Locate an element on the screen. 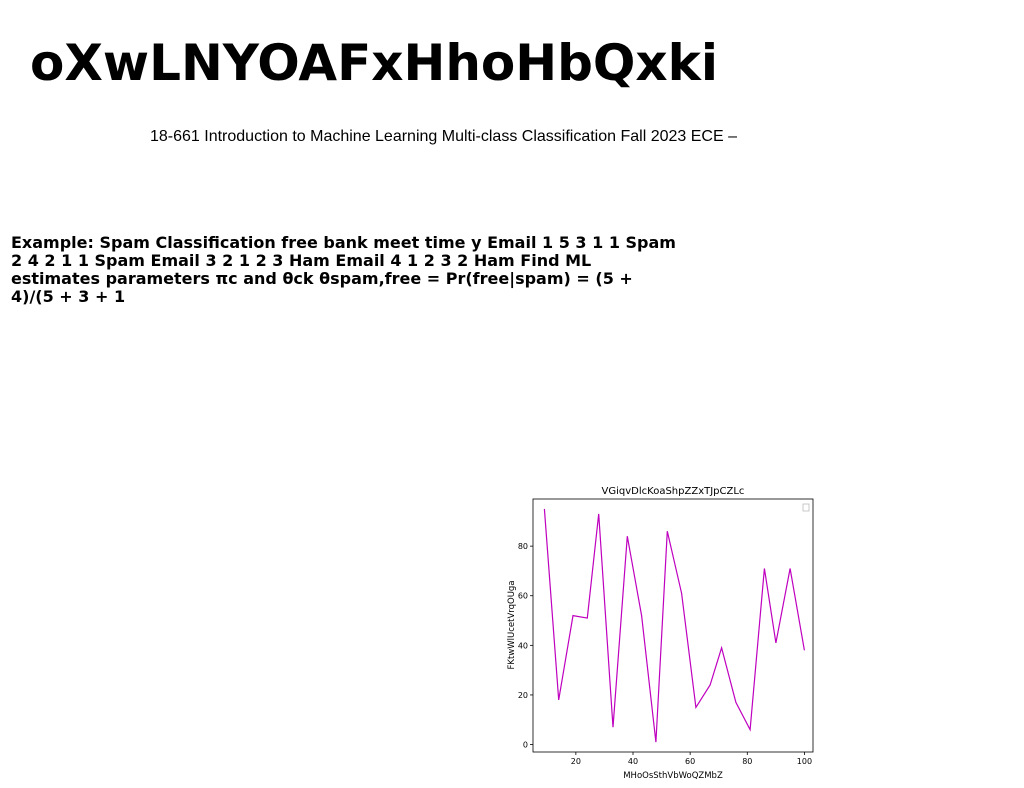 This screenshot has height=788, width=1024. chart-title: VGiqvDlcKoaShpZZxTJpCZLc is located at coordinates (673, 491).